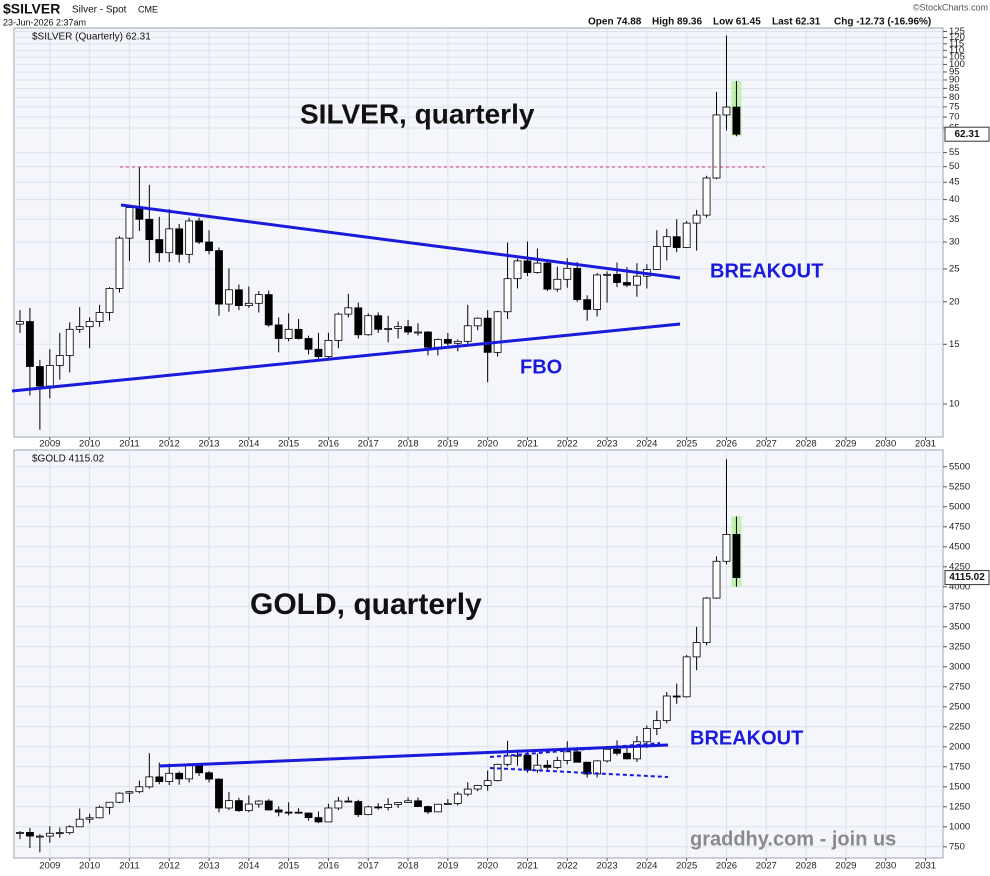  Describe the element at coordinates (959, 586) in the screenshot. I see `y-tick-label: 4000` at that location.